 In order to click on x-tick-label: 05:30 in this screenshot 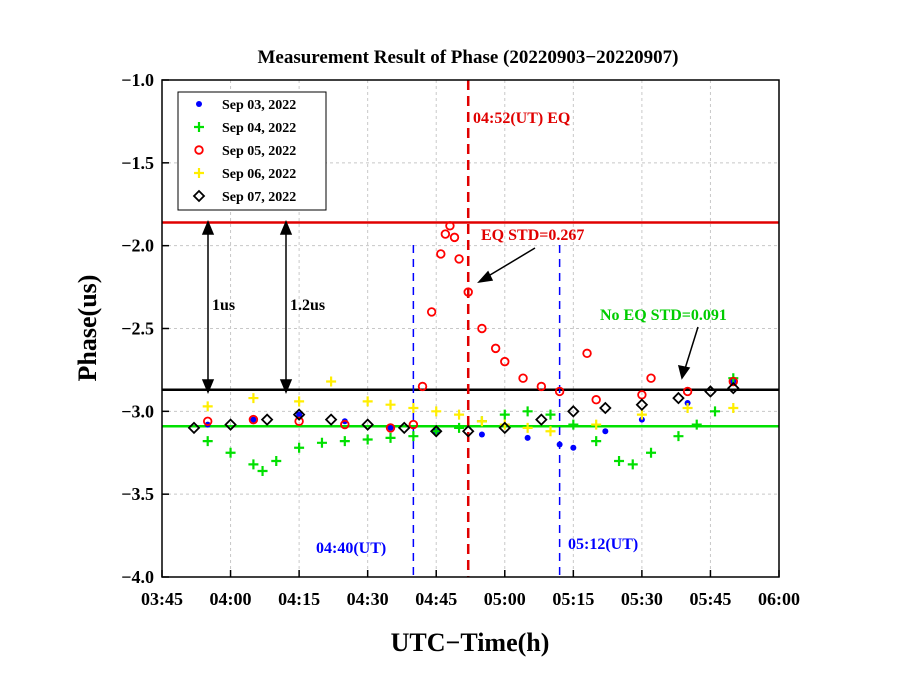, I will do `click(642, 599)`.